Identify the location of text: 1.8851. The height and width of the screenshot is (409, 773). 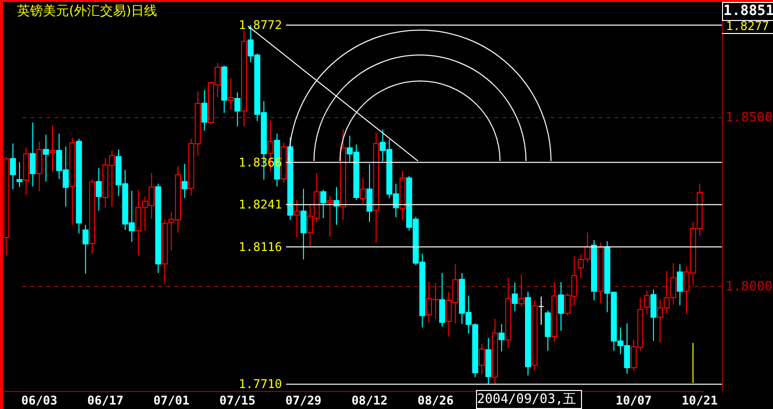
(747, 11).